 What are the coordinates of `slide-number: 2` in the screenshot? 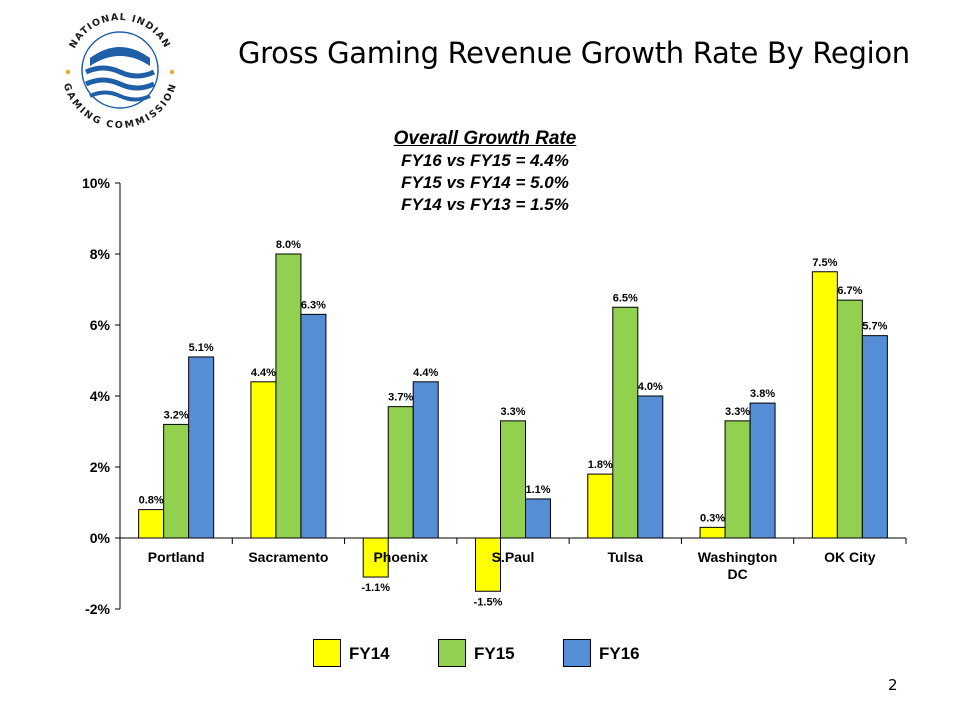 It's located at (893, 685).